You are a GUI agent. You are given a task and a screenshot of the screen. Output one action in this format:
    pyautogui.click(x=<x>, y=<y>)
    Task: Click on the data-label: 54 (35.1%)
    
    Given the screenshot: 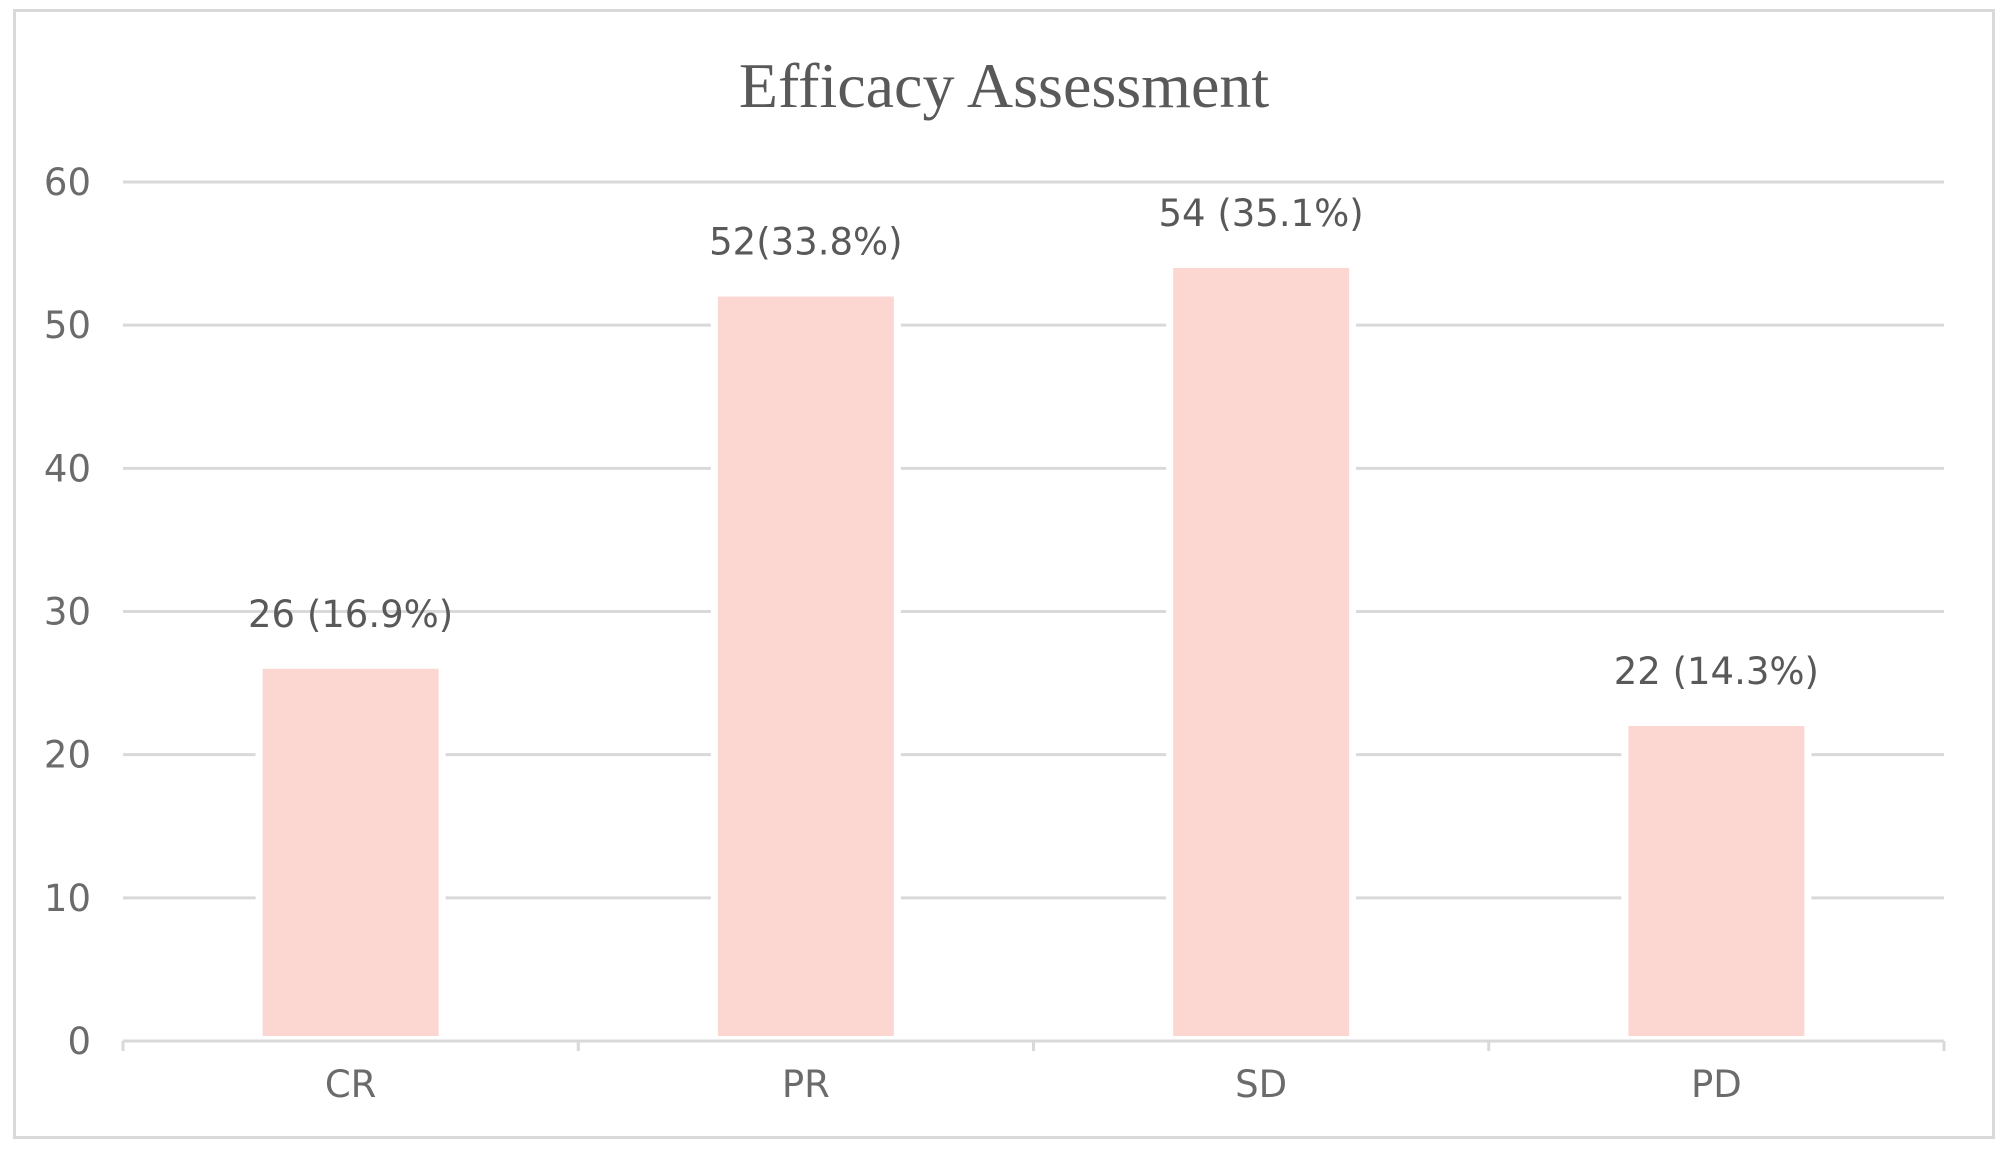 What is the action you would take?
    pyautogui.click(x=1260, y=213)
    